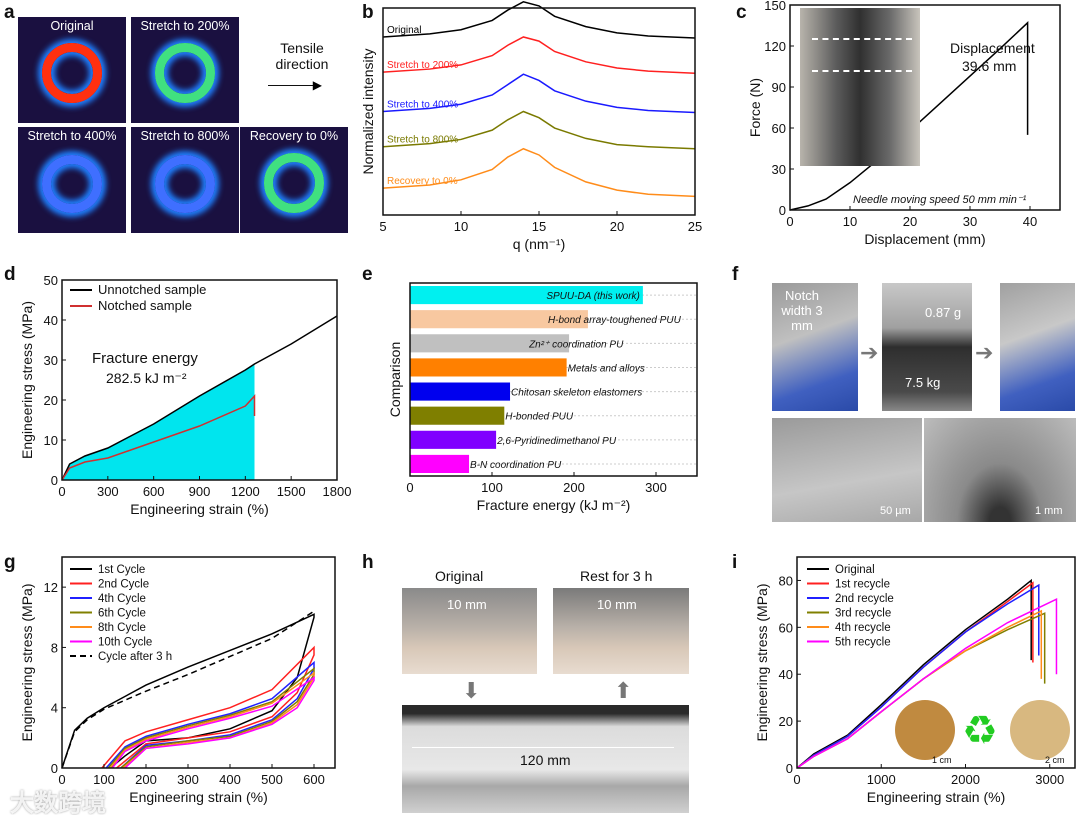 The width and height of the screenshot is (1080, 815). What do you see at coordinates (422, 140) in the screenshot?
I see `series-label: Stretch to 800%` at bounding box center [422, 140].